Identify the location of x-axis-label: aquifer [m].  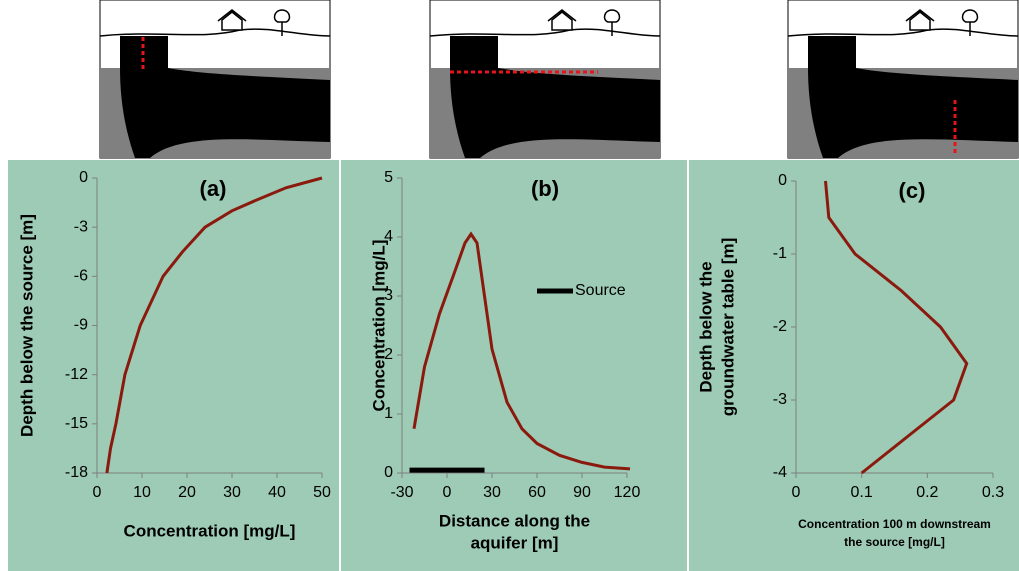
(515, 542).